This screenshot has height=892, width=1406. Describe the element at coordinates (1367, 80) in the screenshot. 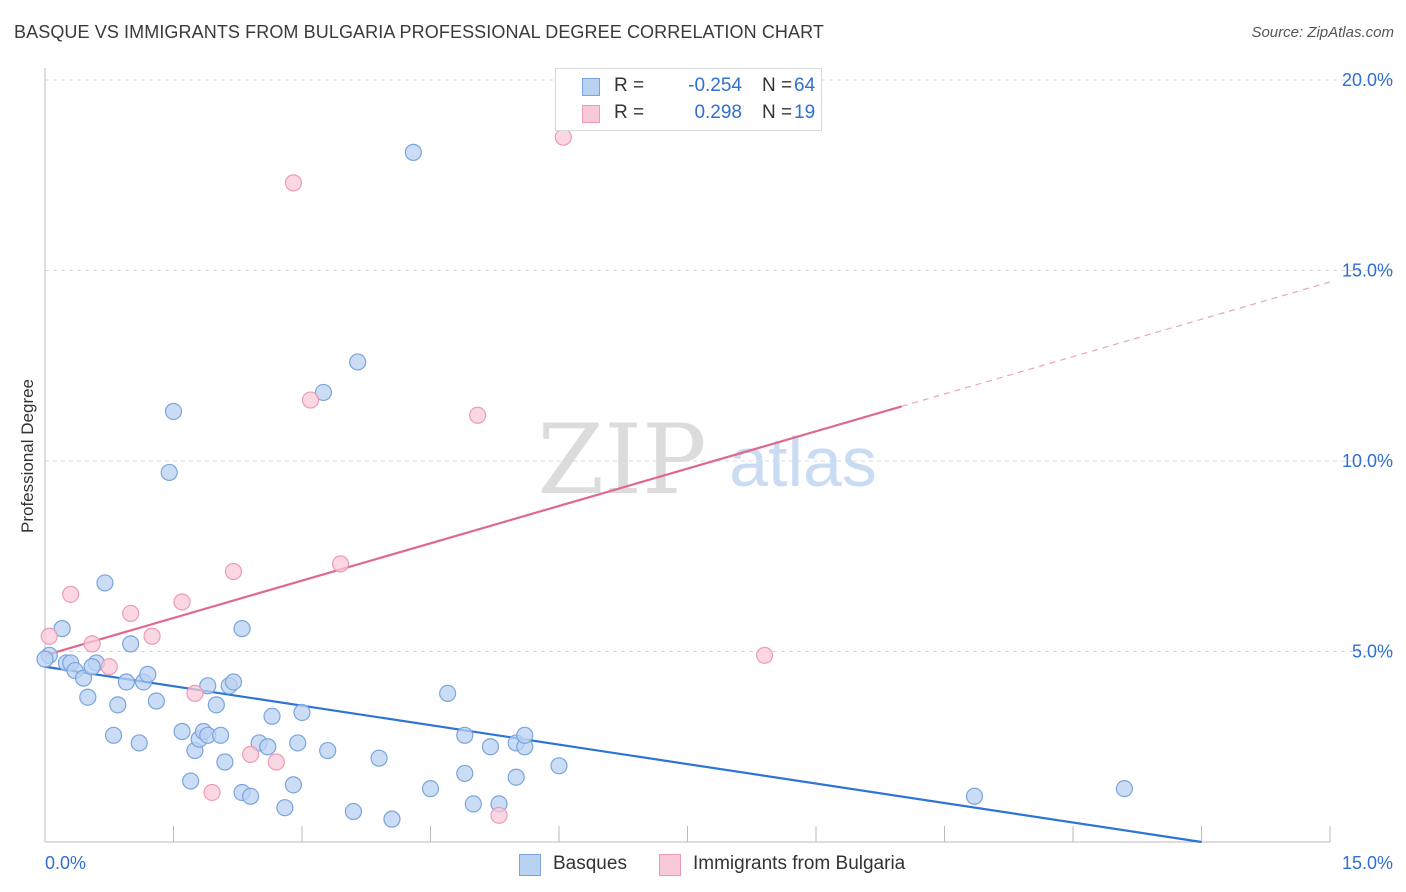

I see `y-tick-label: 20.0%` at that location.